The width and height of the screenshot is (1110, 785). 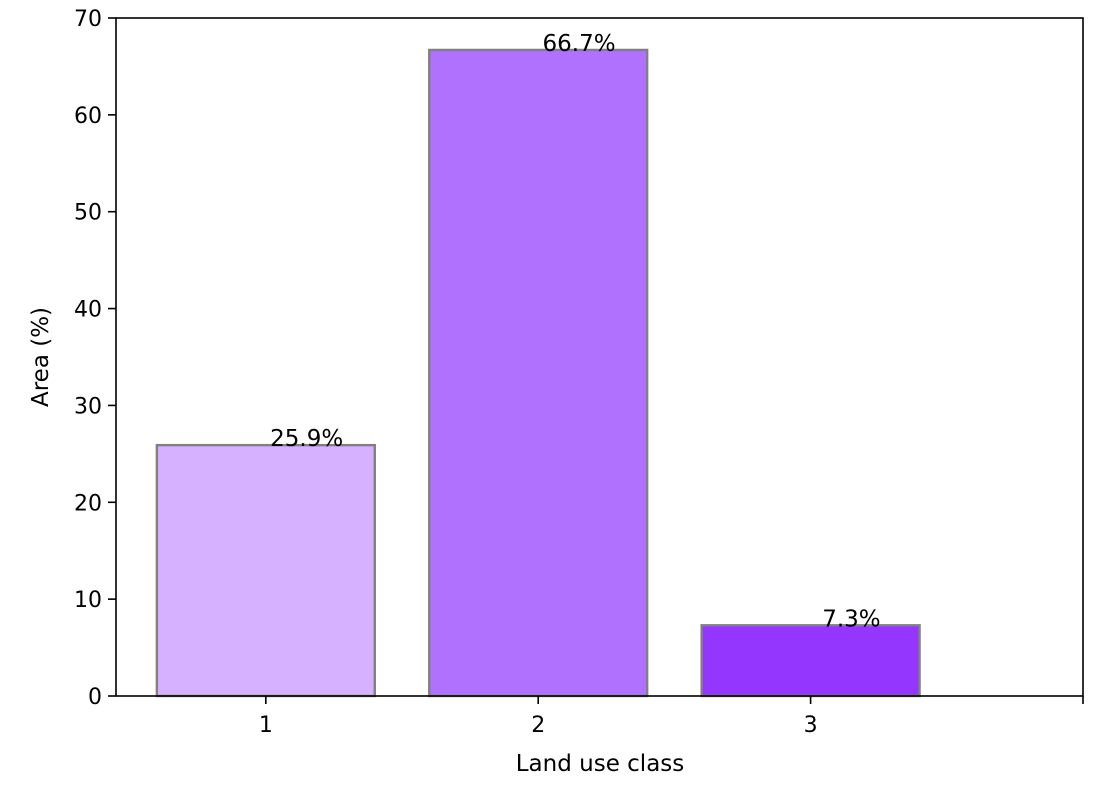 I want to click on y-axis-label: Area (%), so click(x=41, y=357).